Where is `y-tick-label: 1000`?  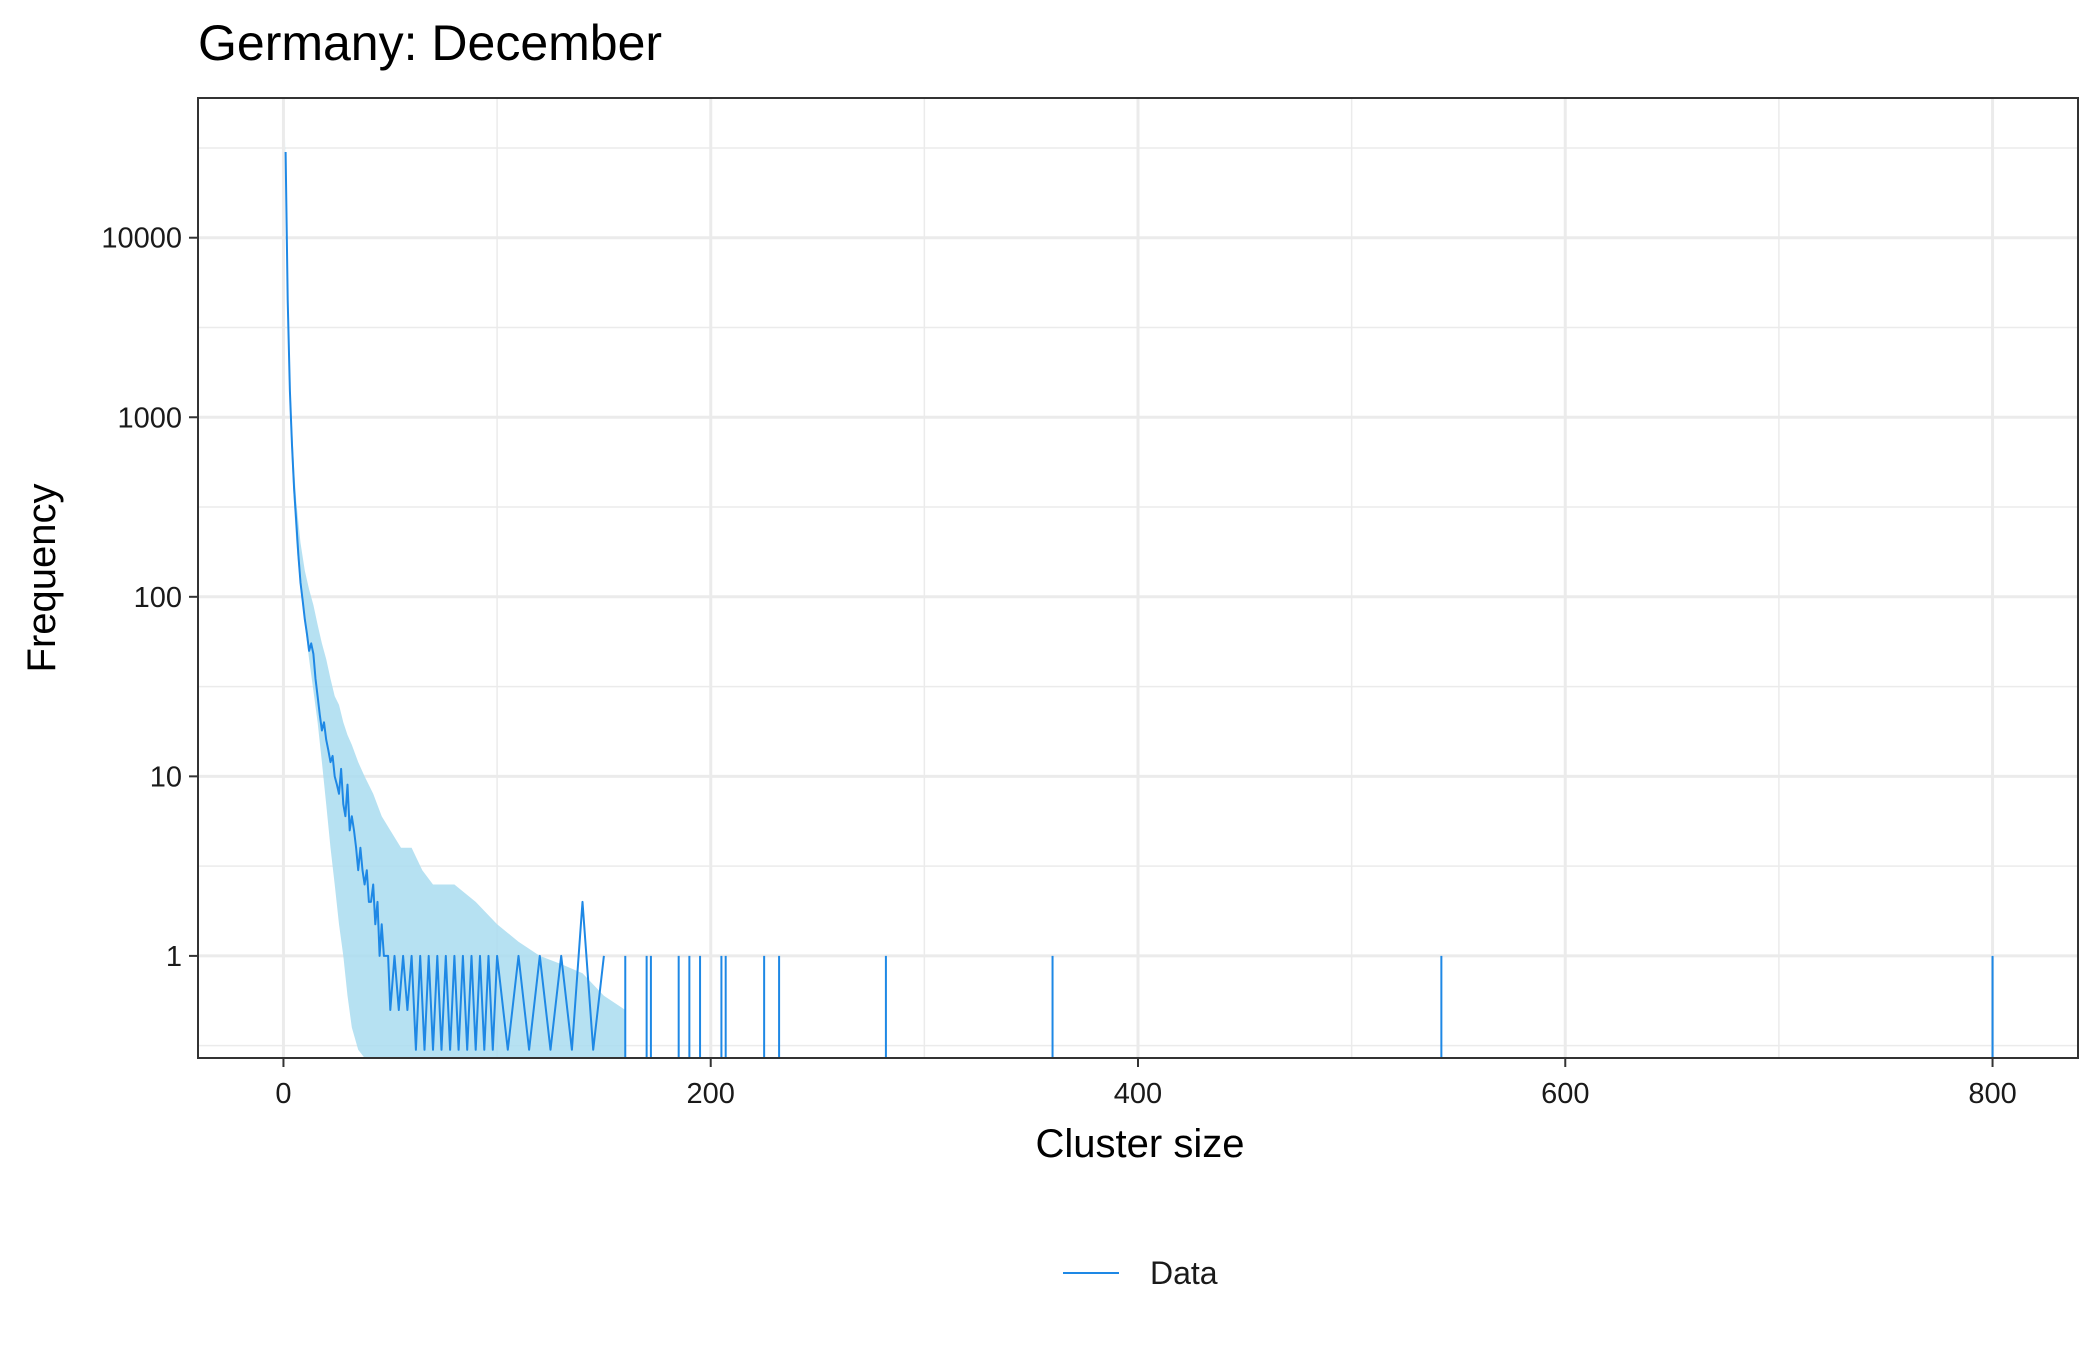 y-tick-label: 1000 is located at coordinates (149, 418).